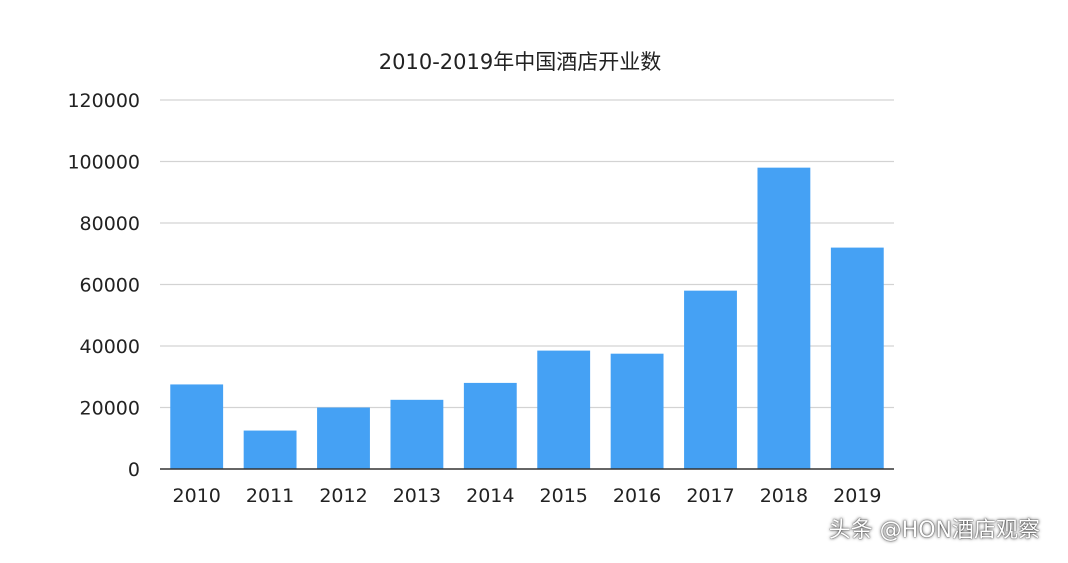 The width and height of the screenshot is (1068, 563). Describe the element at coordinates (103, 101) in the screenshot. I see `y-tick-label: 120000` at that location.